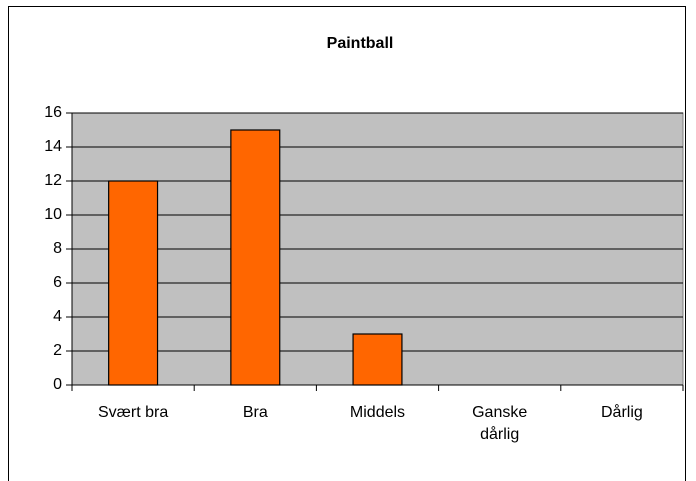 The height and width of the screenshot is (481, 696). What do you see at coordinates (53, 214) in the screenshot?
I see `y-tick-label: 10` at bounding box center [53, 214].